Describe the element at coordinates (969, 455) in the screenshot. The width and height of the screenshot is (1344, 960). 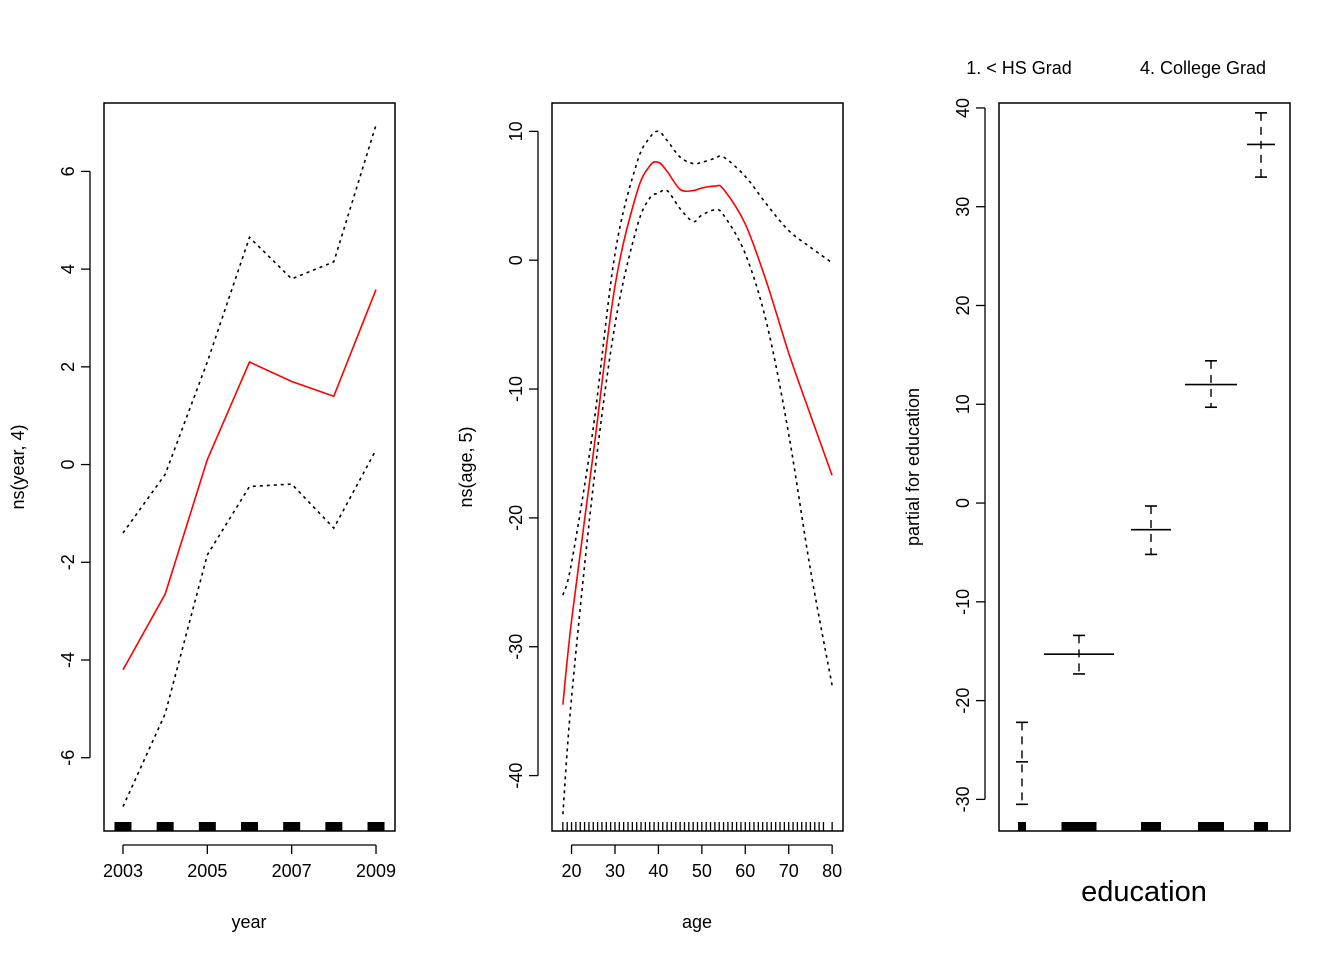
I see `y-axis: -30 -20 -10 0 10 20 30 40` at that location.